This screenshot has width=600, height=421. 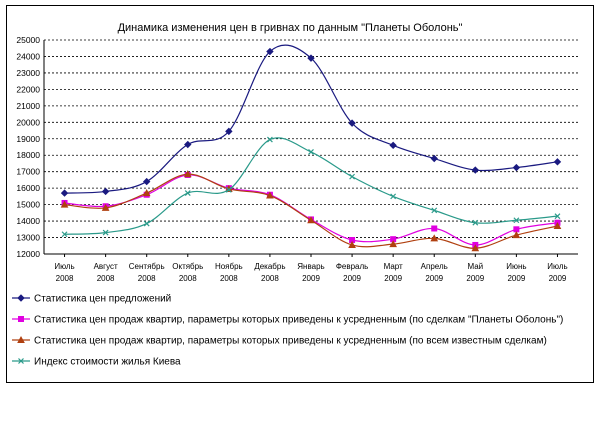 I want to click on x-tick-label-month: Апрель, so click(x=434, y=266).